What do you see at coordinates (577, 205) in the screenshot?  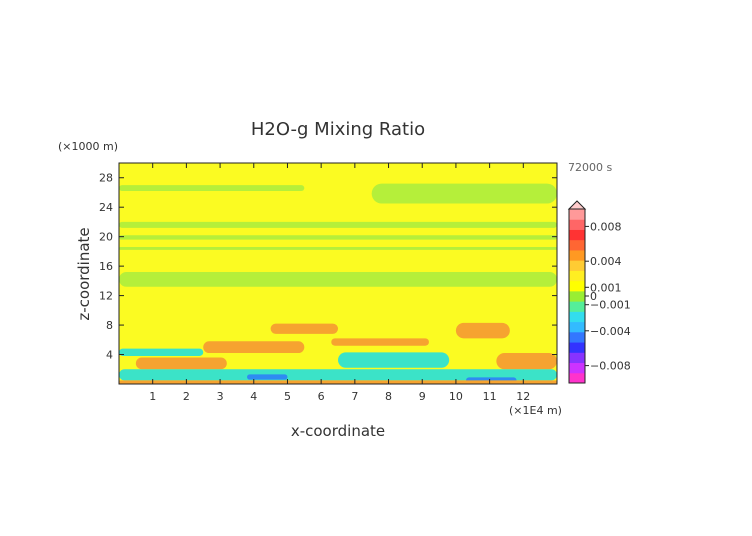 I see `colorbar-extend-arrow` at bounding box center [577, 205].